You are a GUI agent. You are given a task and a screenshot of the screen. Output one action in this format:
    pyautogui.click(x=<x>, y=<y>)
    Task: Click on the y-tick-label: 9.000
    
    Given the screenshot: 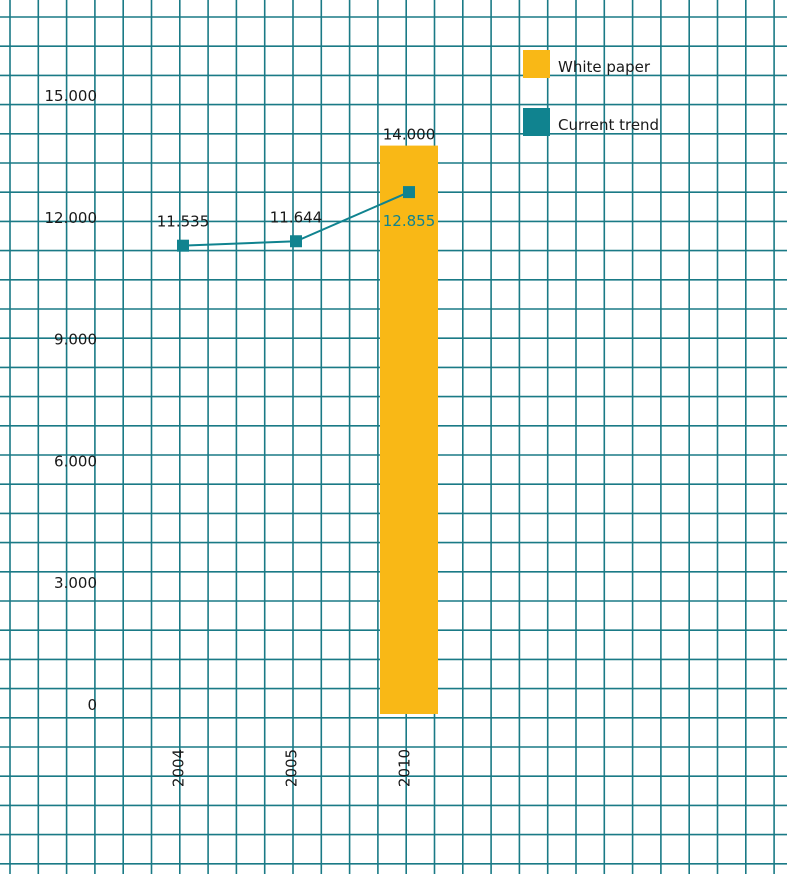 What is the action you would take?
    pyautogui.click(x=75, y=340)
    